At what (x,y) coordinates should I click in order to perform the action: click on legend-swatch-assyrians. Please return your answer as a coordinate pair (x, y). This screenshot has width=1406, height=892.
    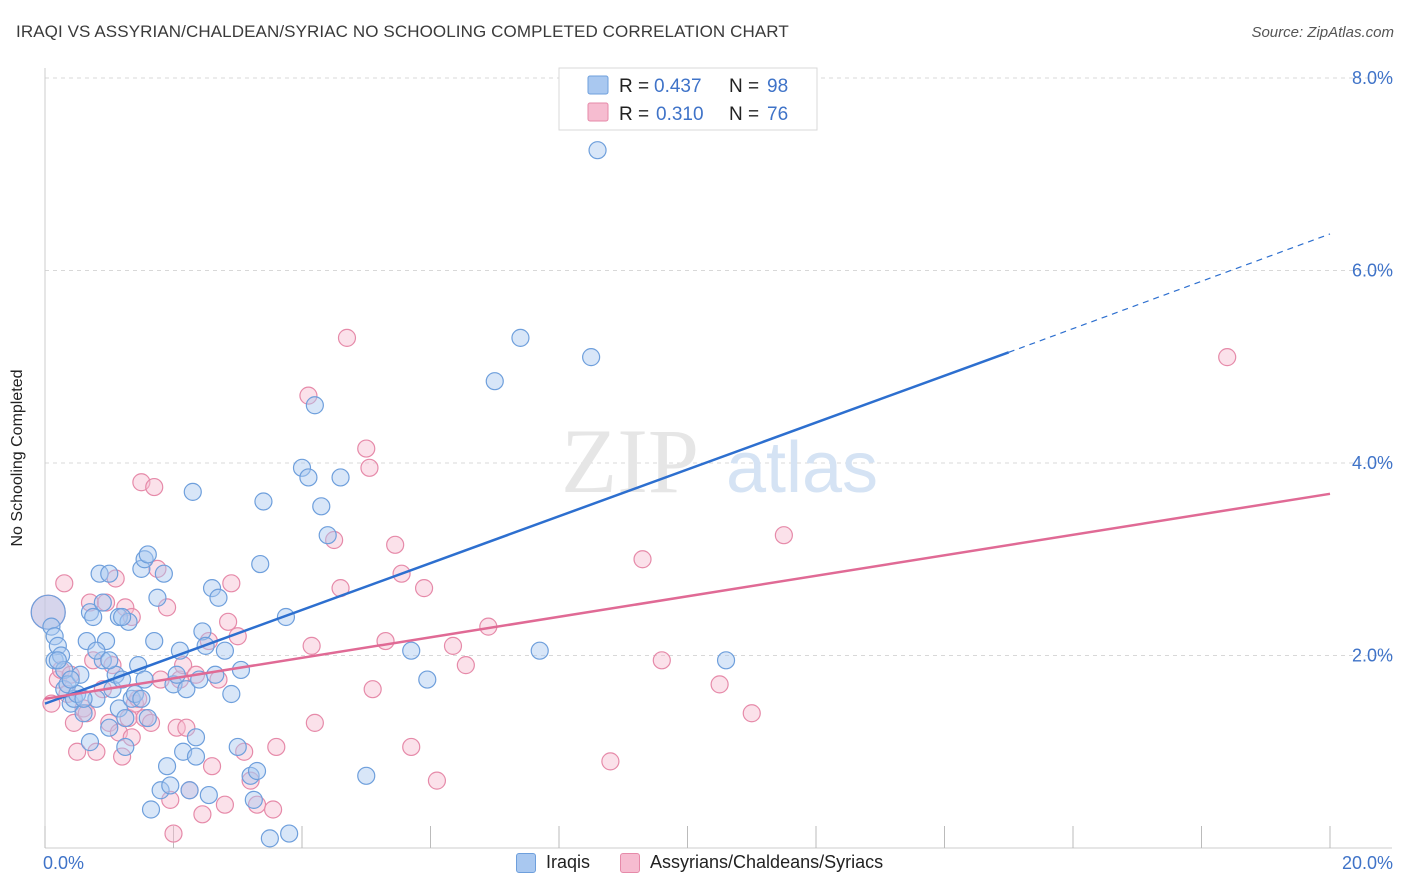
    Looking at the image, I should click on (630, 862).